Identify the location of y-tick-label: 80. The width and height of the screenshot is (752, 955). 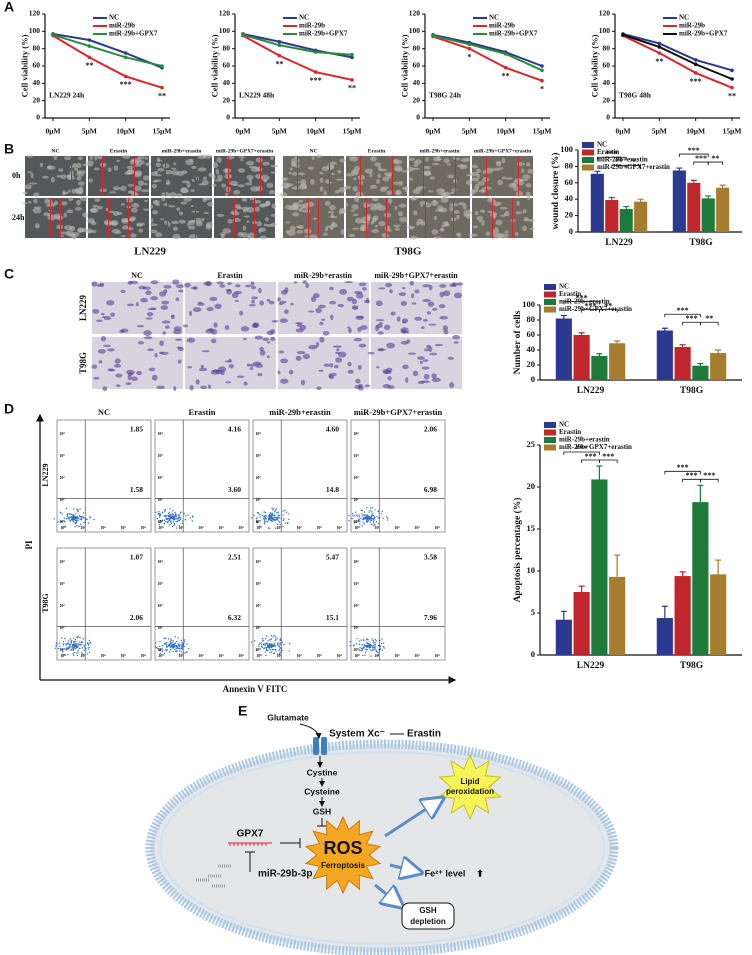
(607, 47).